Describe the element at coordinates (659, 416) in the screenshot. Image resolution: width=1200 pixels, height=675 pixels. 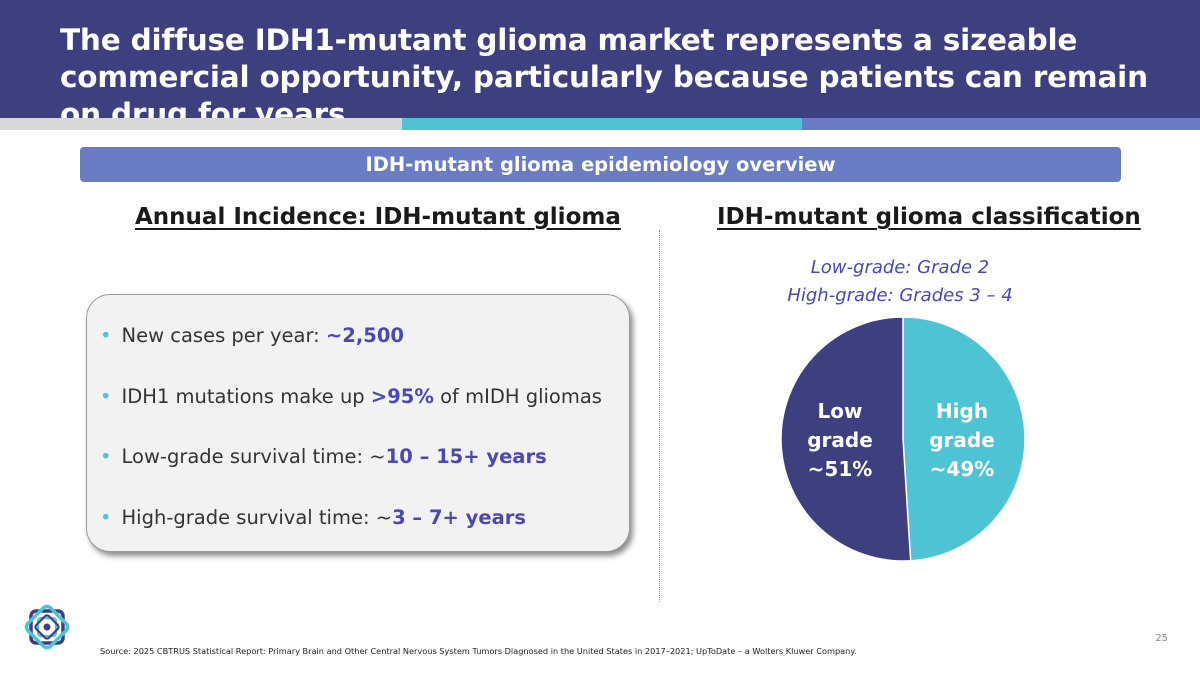
I see `column-divider` at that location.